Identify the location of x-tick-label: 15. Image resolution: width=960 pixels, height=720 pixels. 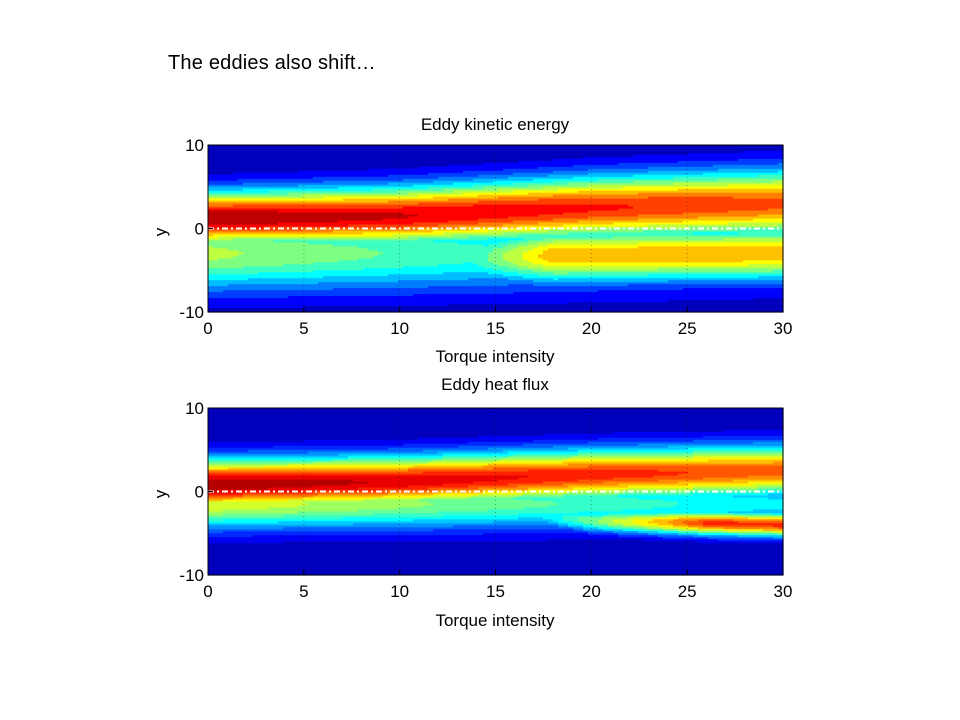
(495, 328).